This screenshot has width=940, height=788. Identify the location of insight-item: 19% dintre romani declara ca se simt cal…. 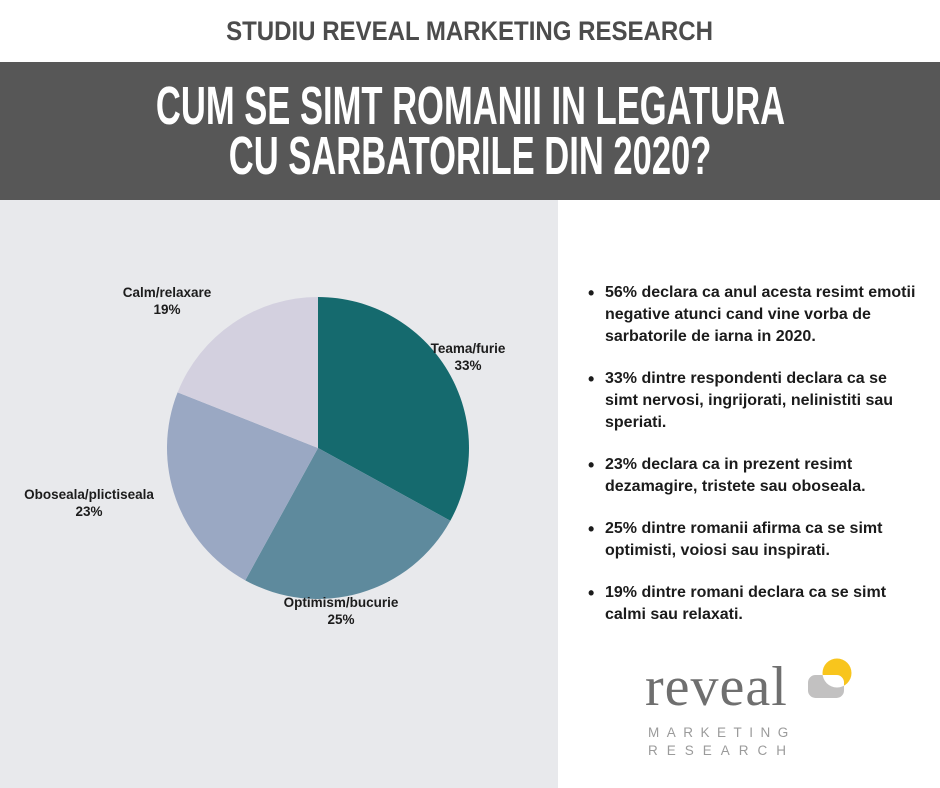
(755, 604).